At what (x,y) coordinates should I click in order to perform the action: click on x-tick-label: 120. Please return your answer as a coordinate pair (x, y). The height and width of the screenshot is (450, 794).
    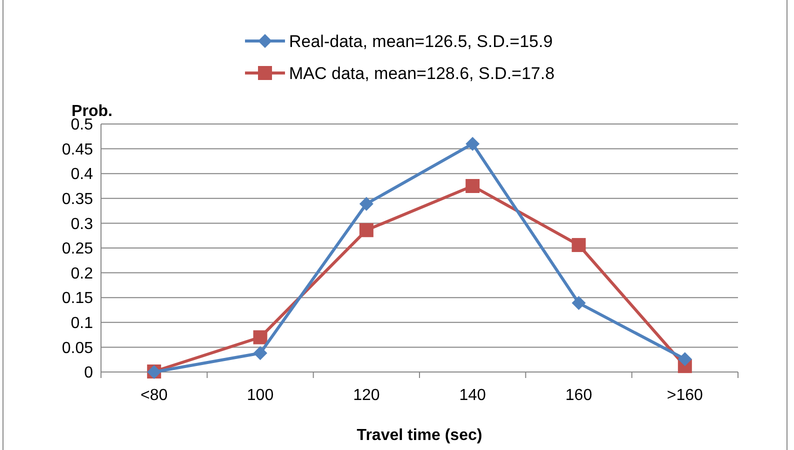
    Looking at the image, I should click on (366, 395).